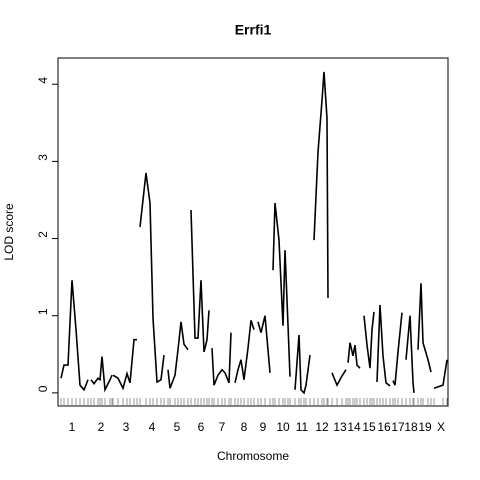 The width and height of the screenshot is (480, 480). Describe the element at coordinates (425, 427) in the screenshot. I see `x-tick-label: 19` at that location.